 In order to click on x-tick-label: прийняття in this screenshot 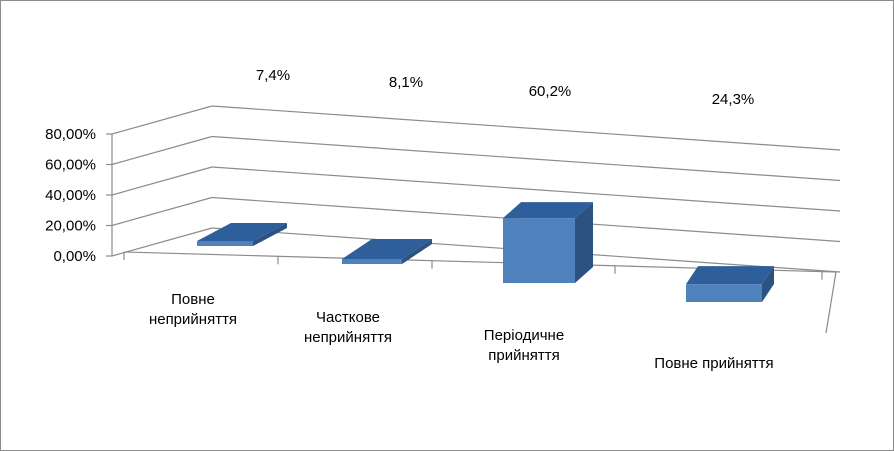, I will do `click(524, 355)`.